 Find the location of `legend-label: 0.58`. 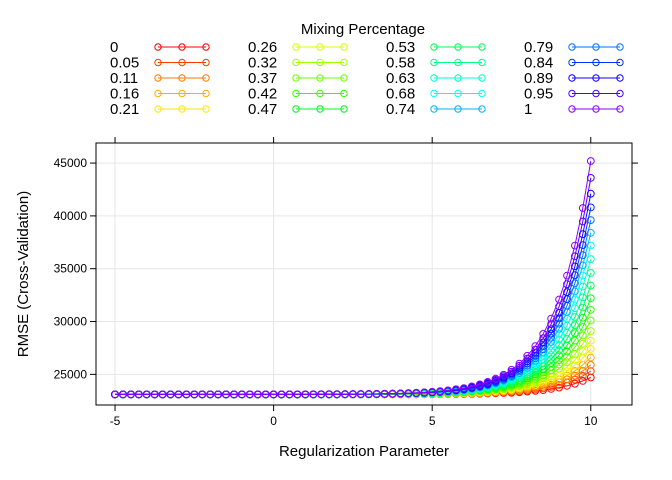

legend-label: 0.58 is located at coordinates (400, 63).